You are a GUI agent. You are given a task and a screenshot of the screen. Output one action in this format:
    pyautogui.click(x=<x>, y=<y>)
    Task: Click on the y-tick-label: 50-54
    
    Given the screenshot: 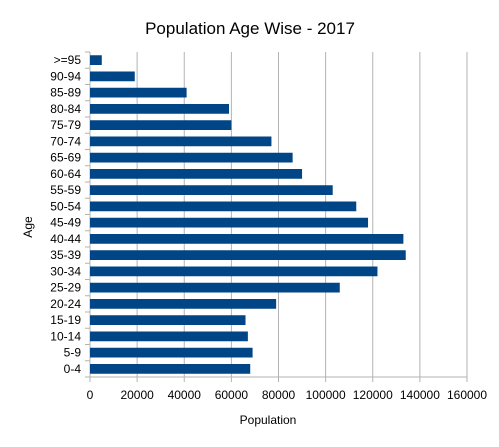 What is the action you would take?
    pyautogui.click(x=65, y=206)
    